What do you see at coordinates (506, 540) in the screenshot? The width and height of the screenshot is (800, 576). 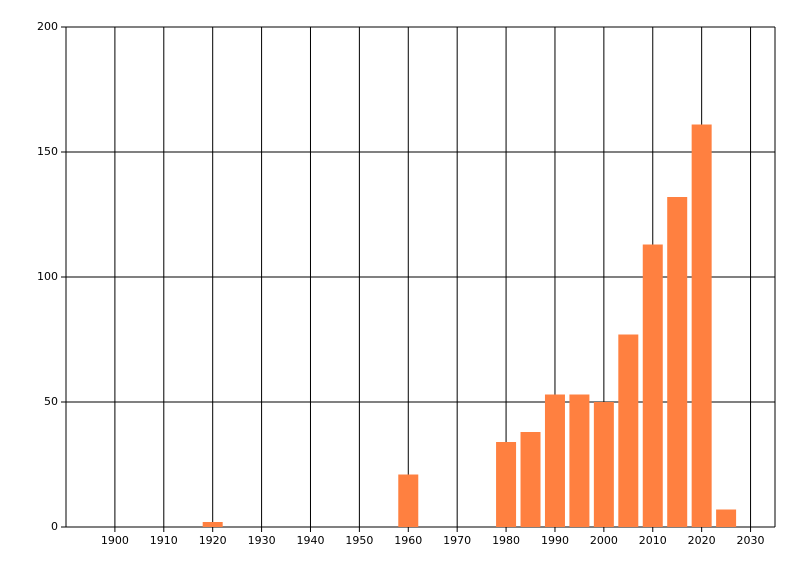 I see `x-tick-label: 1980` at bounding box center [506, 540].